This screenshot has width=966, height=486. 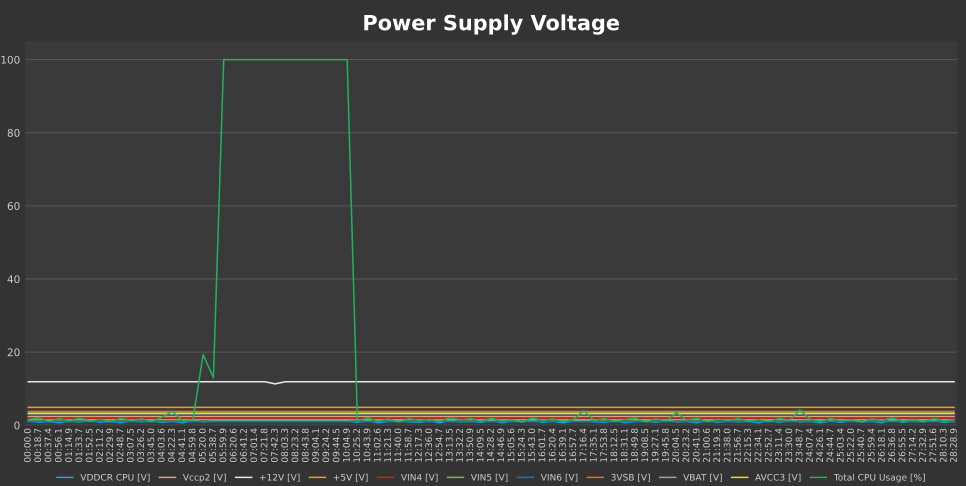 What do you see at coordinates (676, 445) in the screenshot?
I see `x-tick-label: 20:04.5` at bounding box center [676, 445].